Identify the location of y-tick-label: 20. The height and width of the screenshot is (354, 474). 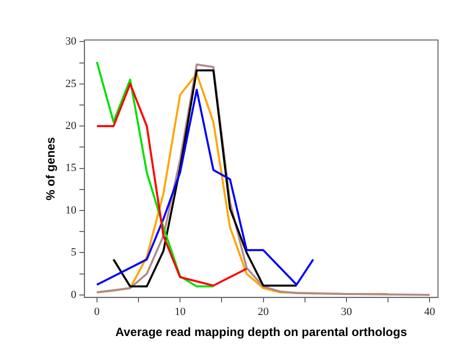
(71, 126).